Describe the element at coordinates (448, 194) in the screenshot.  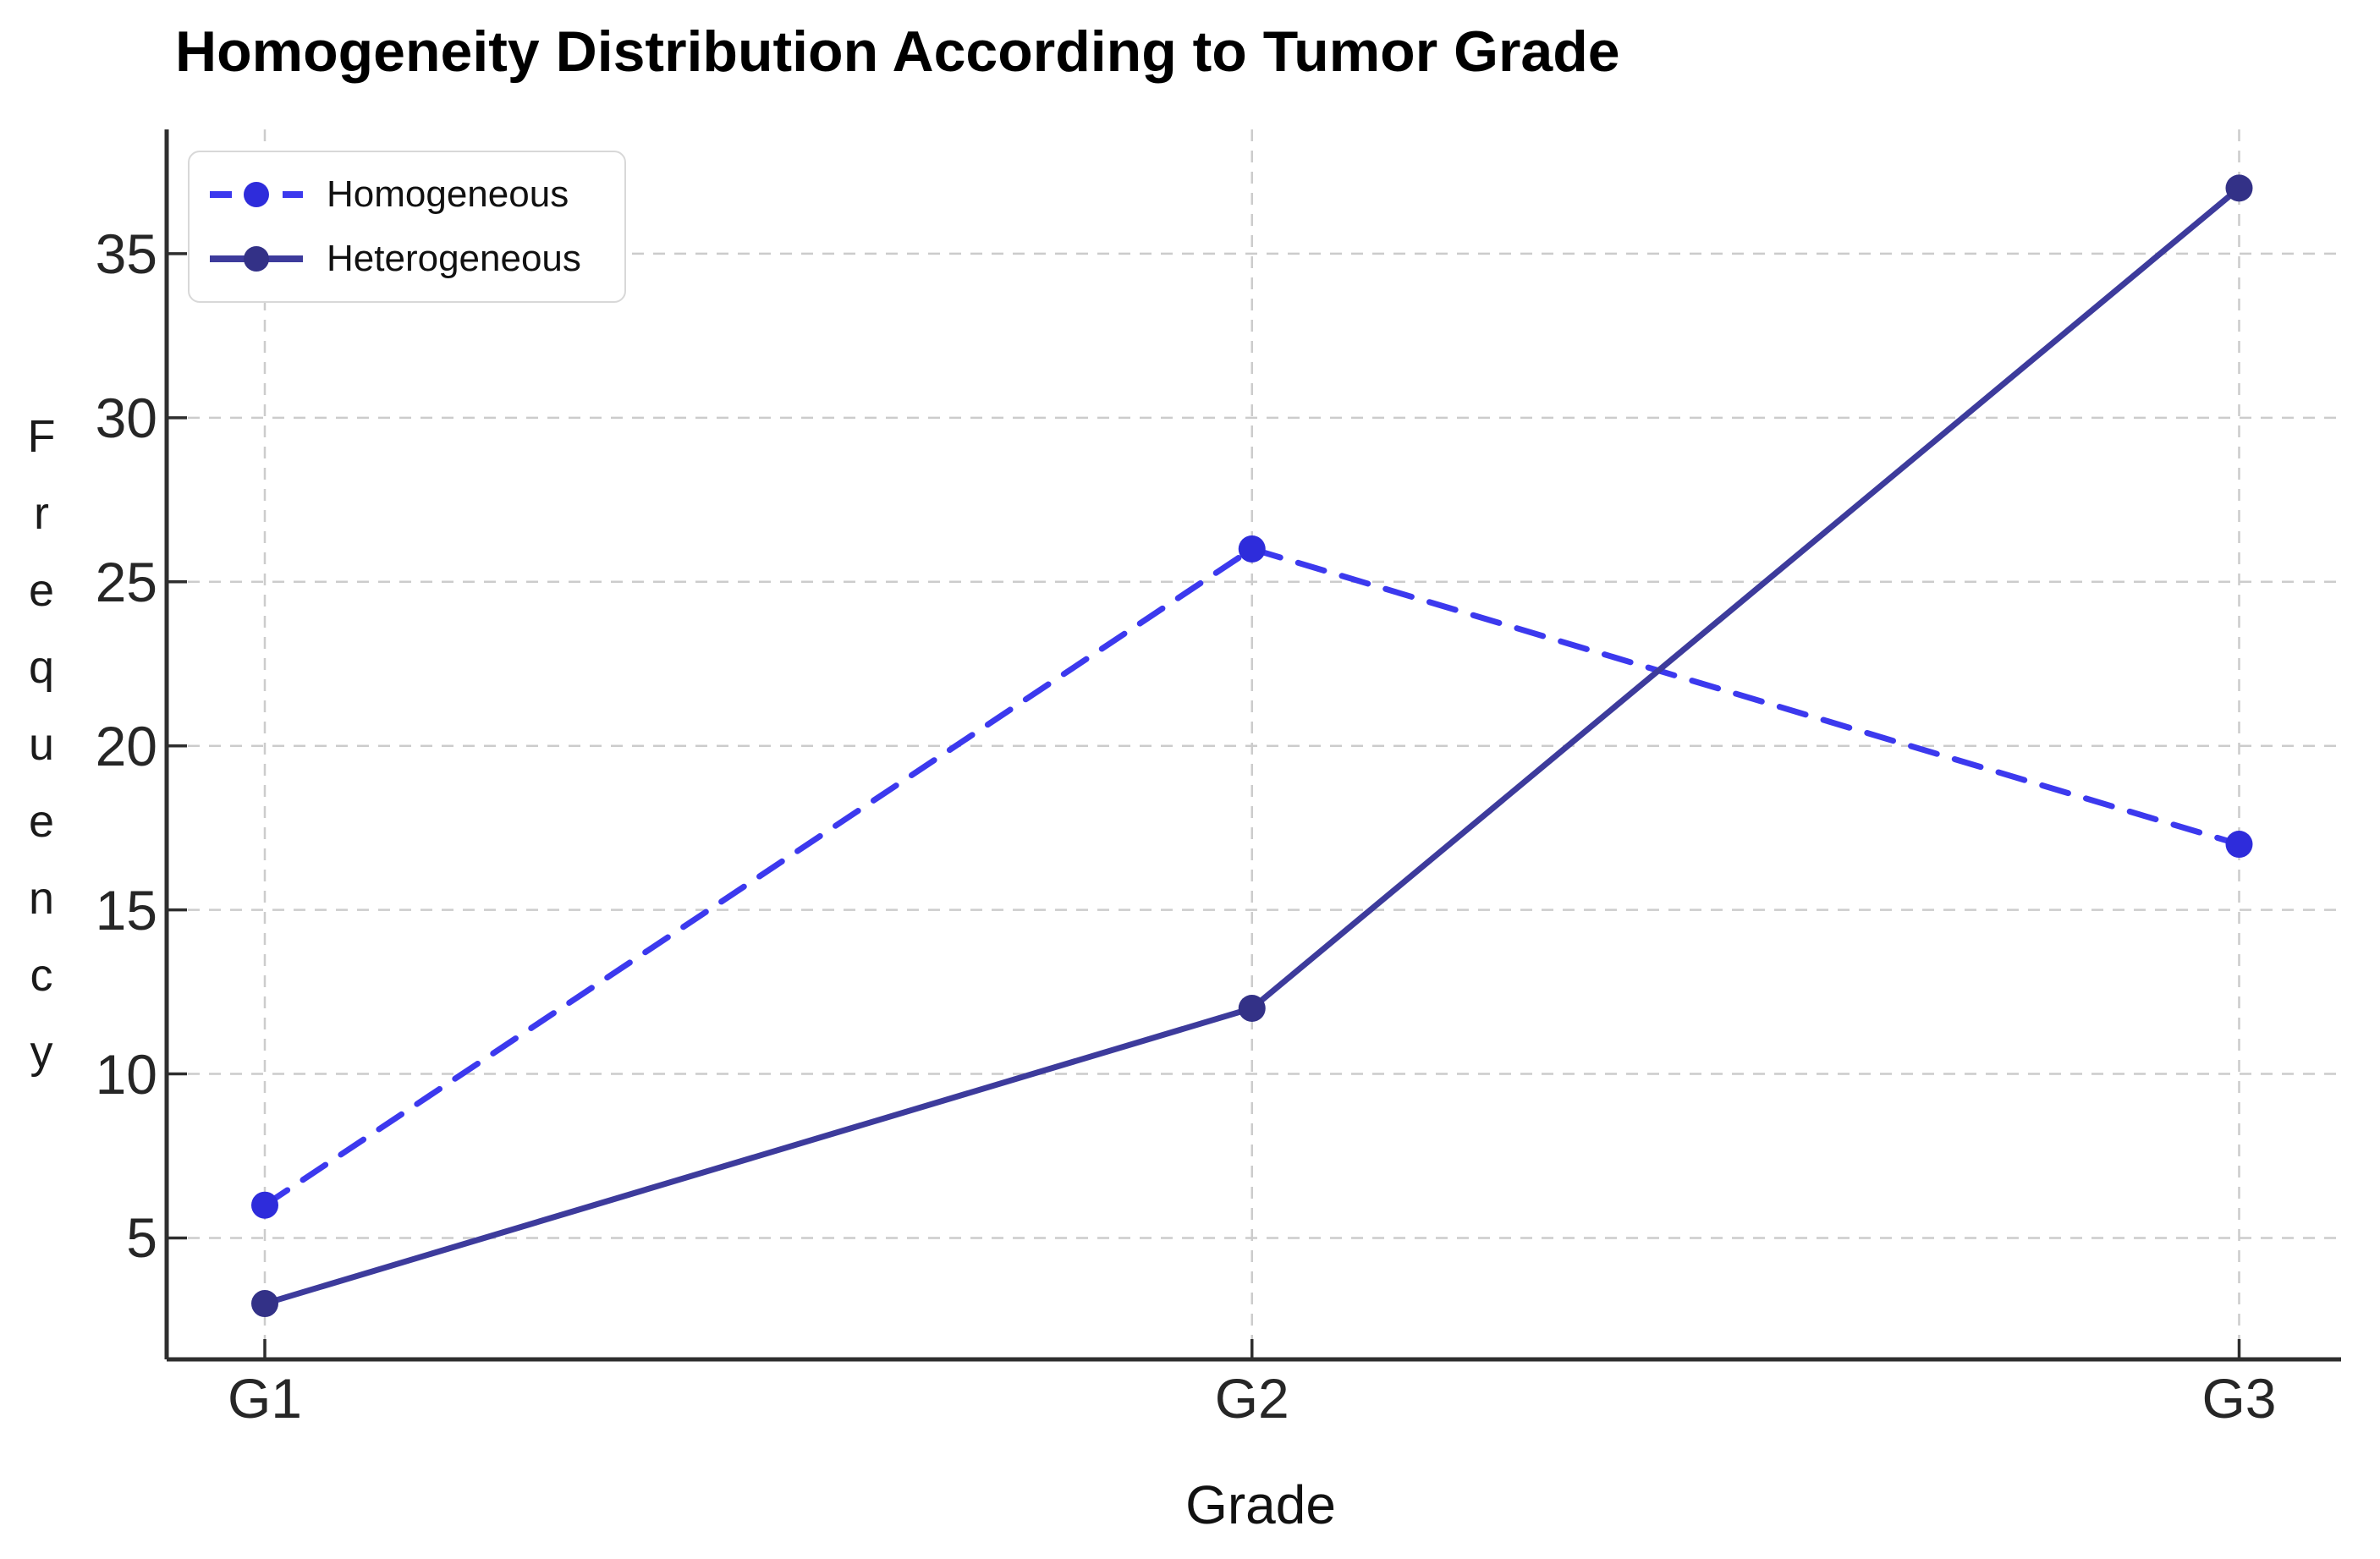
I see `legend-label: Homogeneous` at that location.